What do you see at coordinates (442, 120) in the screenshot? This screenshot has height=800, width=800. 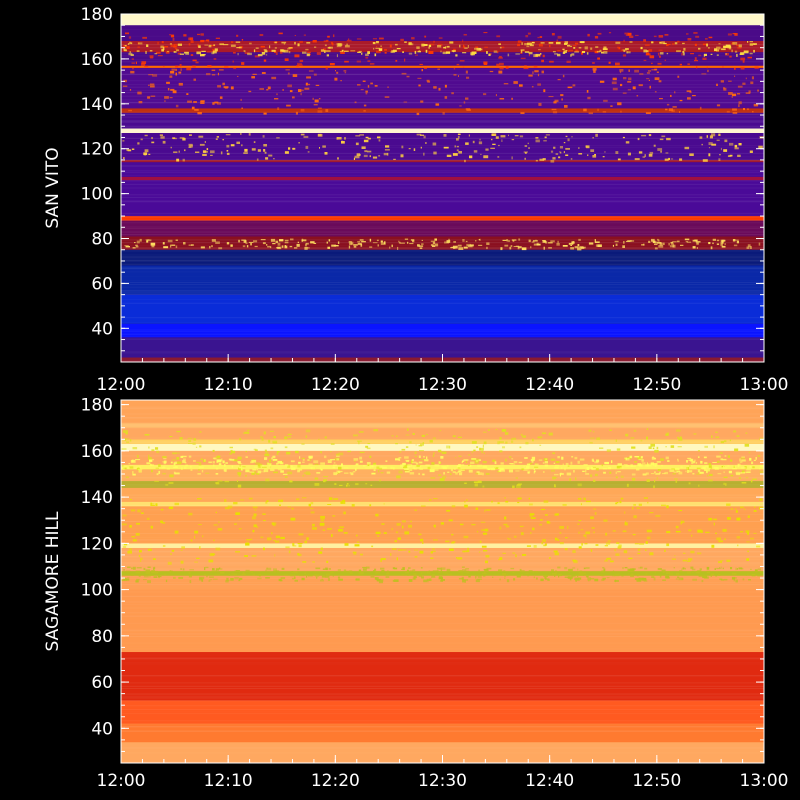 I see `spectrum-band` at bounding box center [442, 120].